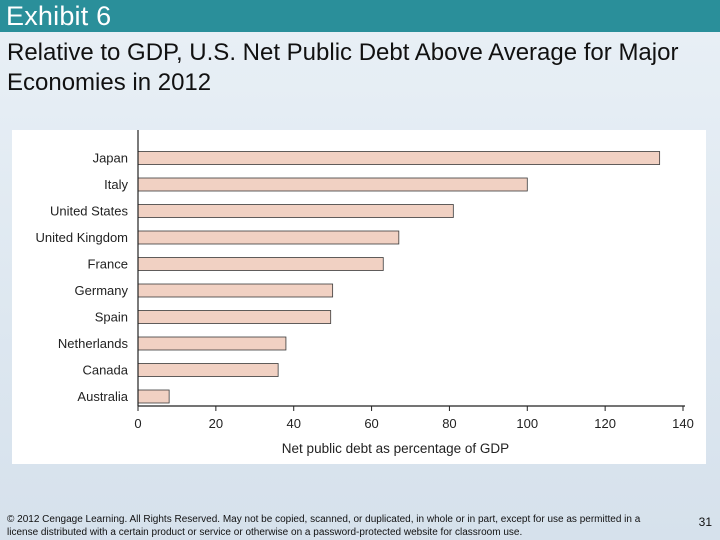  Describe the element at coordinates (683, 423) in the screenshot. I see `x-tick-label: 140` at that location.